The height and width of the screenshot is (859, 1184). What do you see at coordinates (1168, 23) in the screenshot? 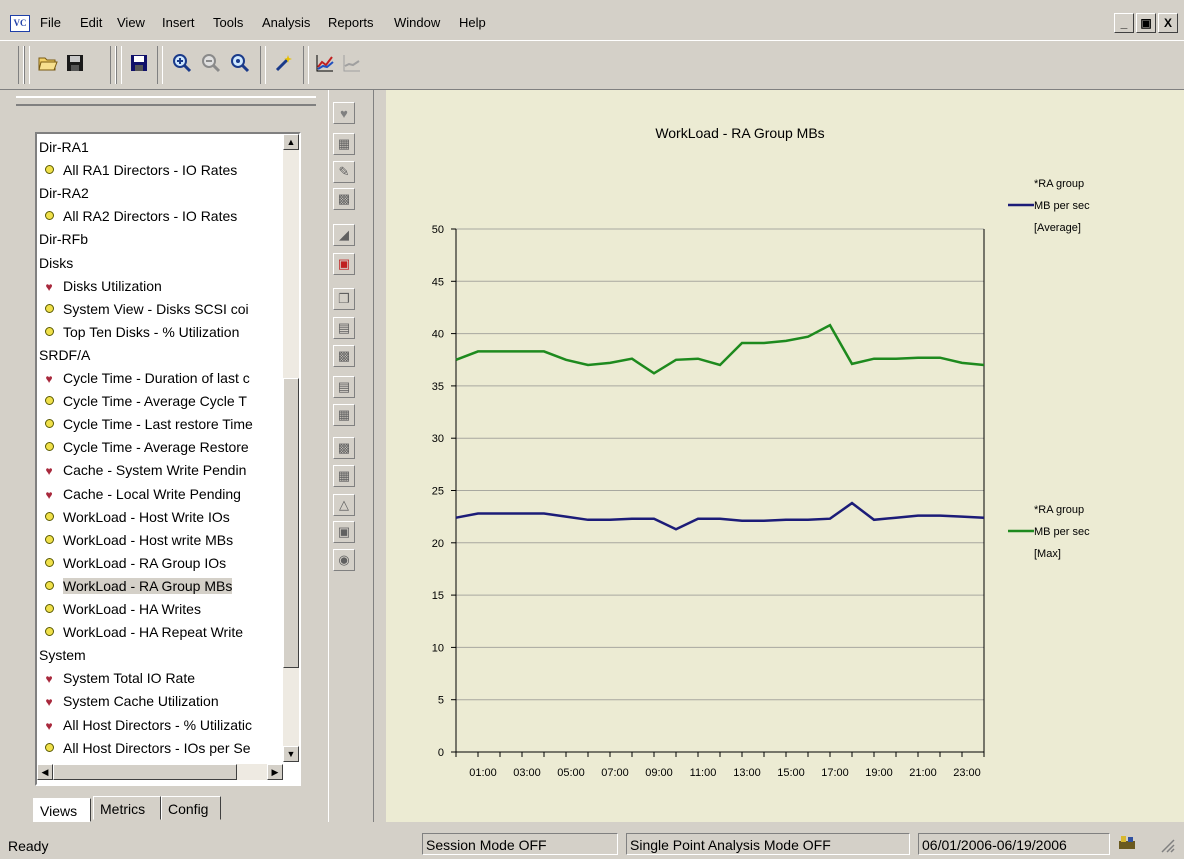
I see `close-button: X` at bounding box center [1168, 23].